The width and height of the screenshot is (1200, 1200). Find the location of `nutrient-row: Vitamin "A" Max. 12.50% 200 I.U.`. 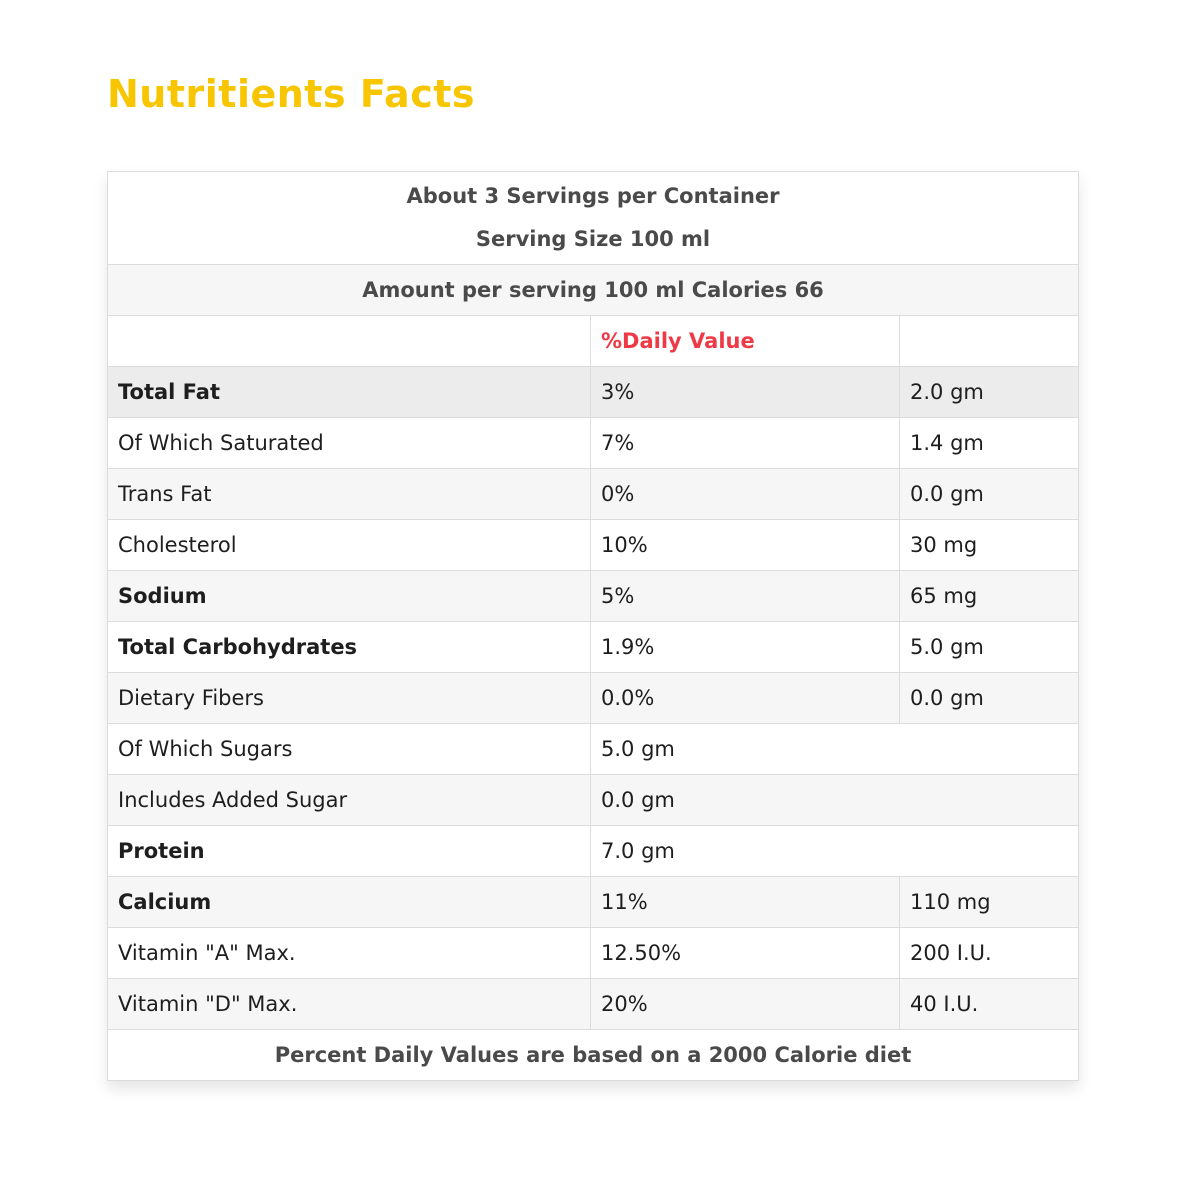

nutrient-row: Vitamin "A" Max. 12.50% 200 I.U. is located at coordinates (593, 953).